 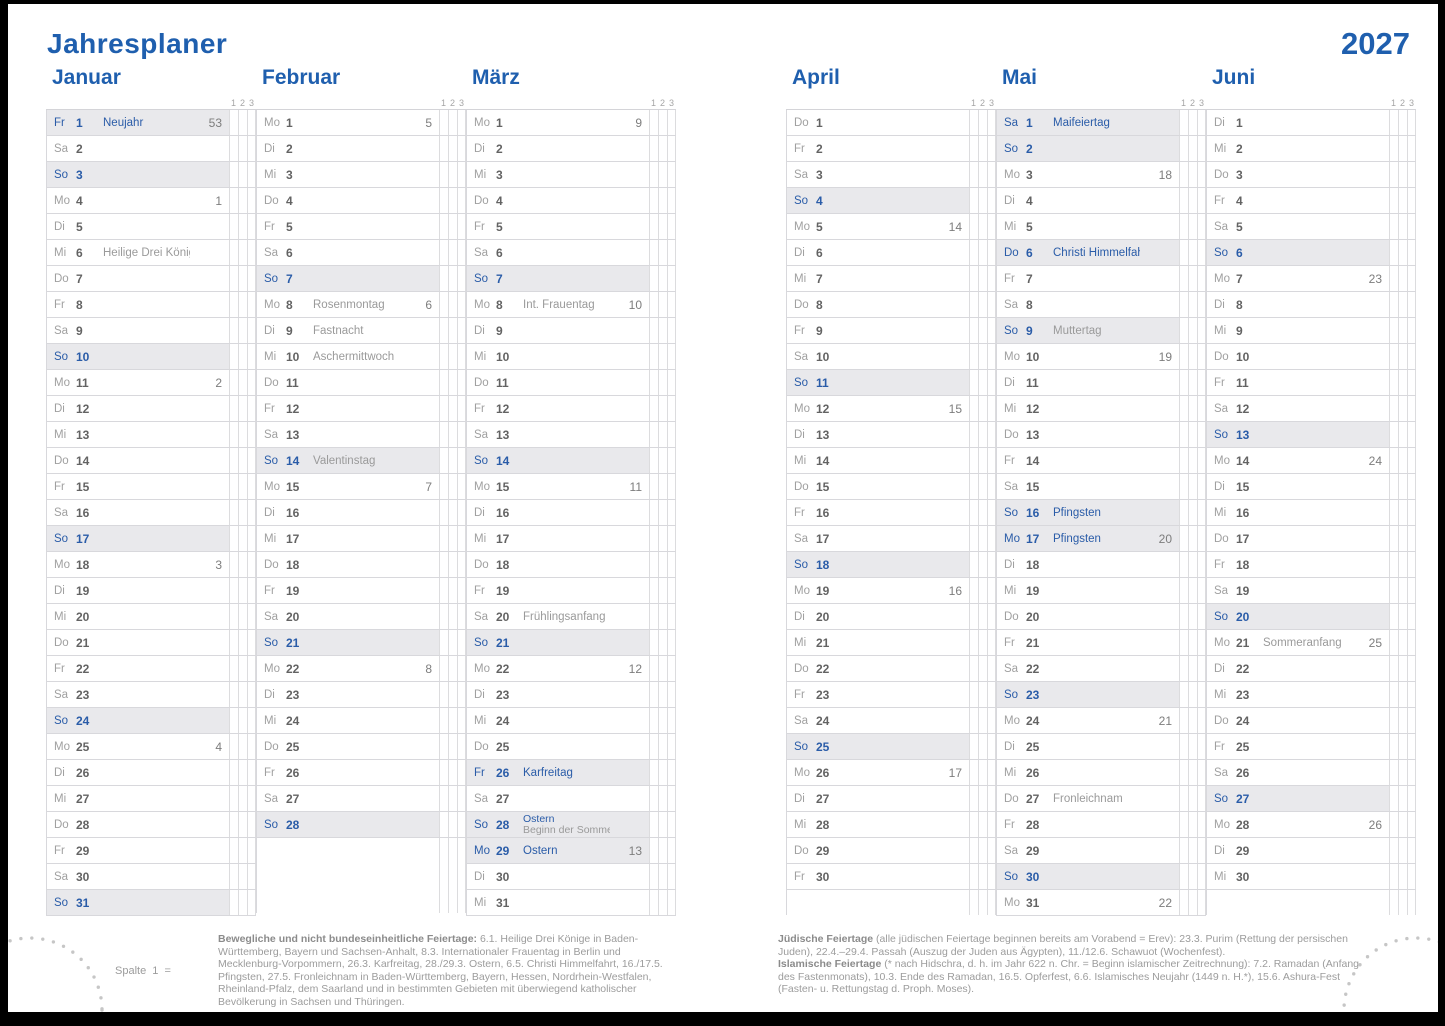 What do you see at coordinates (338, 330) in the screenshot?
I see `holiday-label: Fastnacht` at bounding box center [338, 330].